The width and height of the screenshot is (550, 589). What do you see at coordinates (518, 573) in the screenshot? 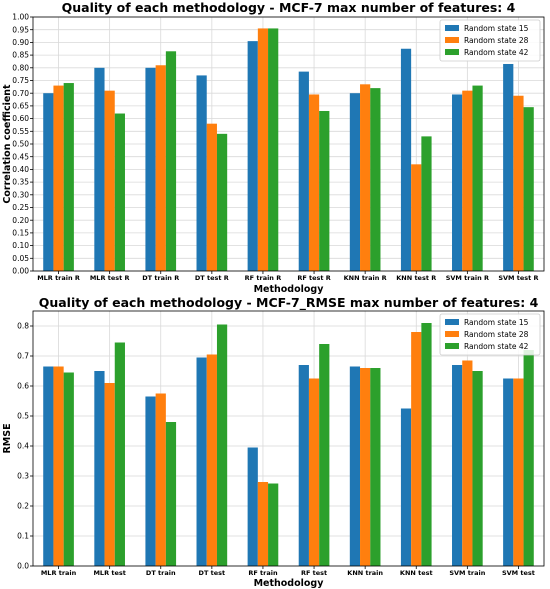
I see `x-tick-label: SVM test` at bounding box center [518, 573].